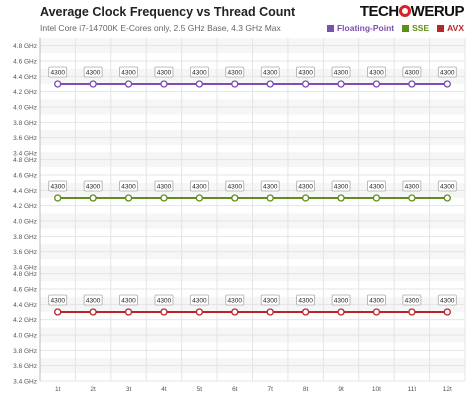 This screenshot has height=404, width=474. I want to click on techpowerup-logo: TECH WERUP, so click(412, 11).